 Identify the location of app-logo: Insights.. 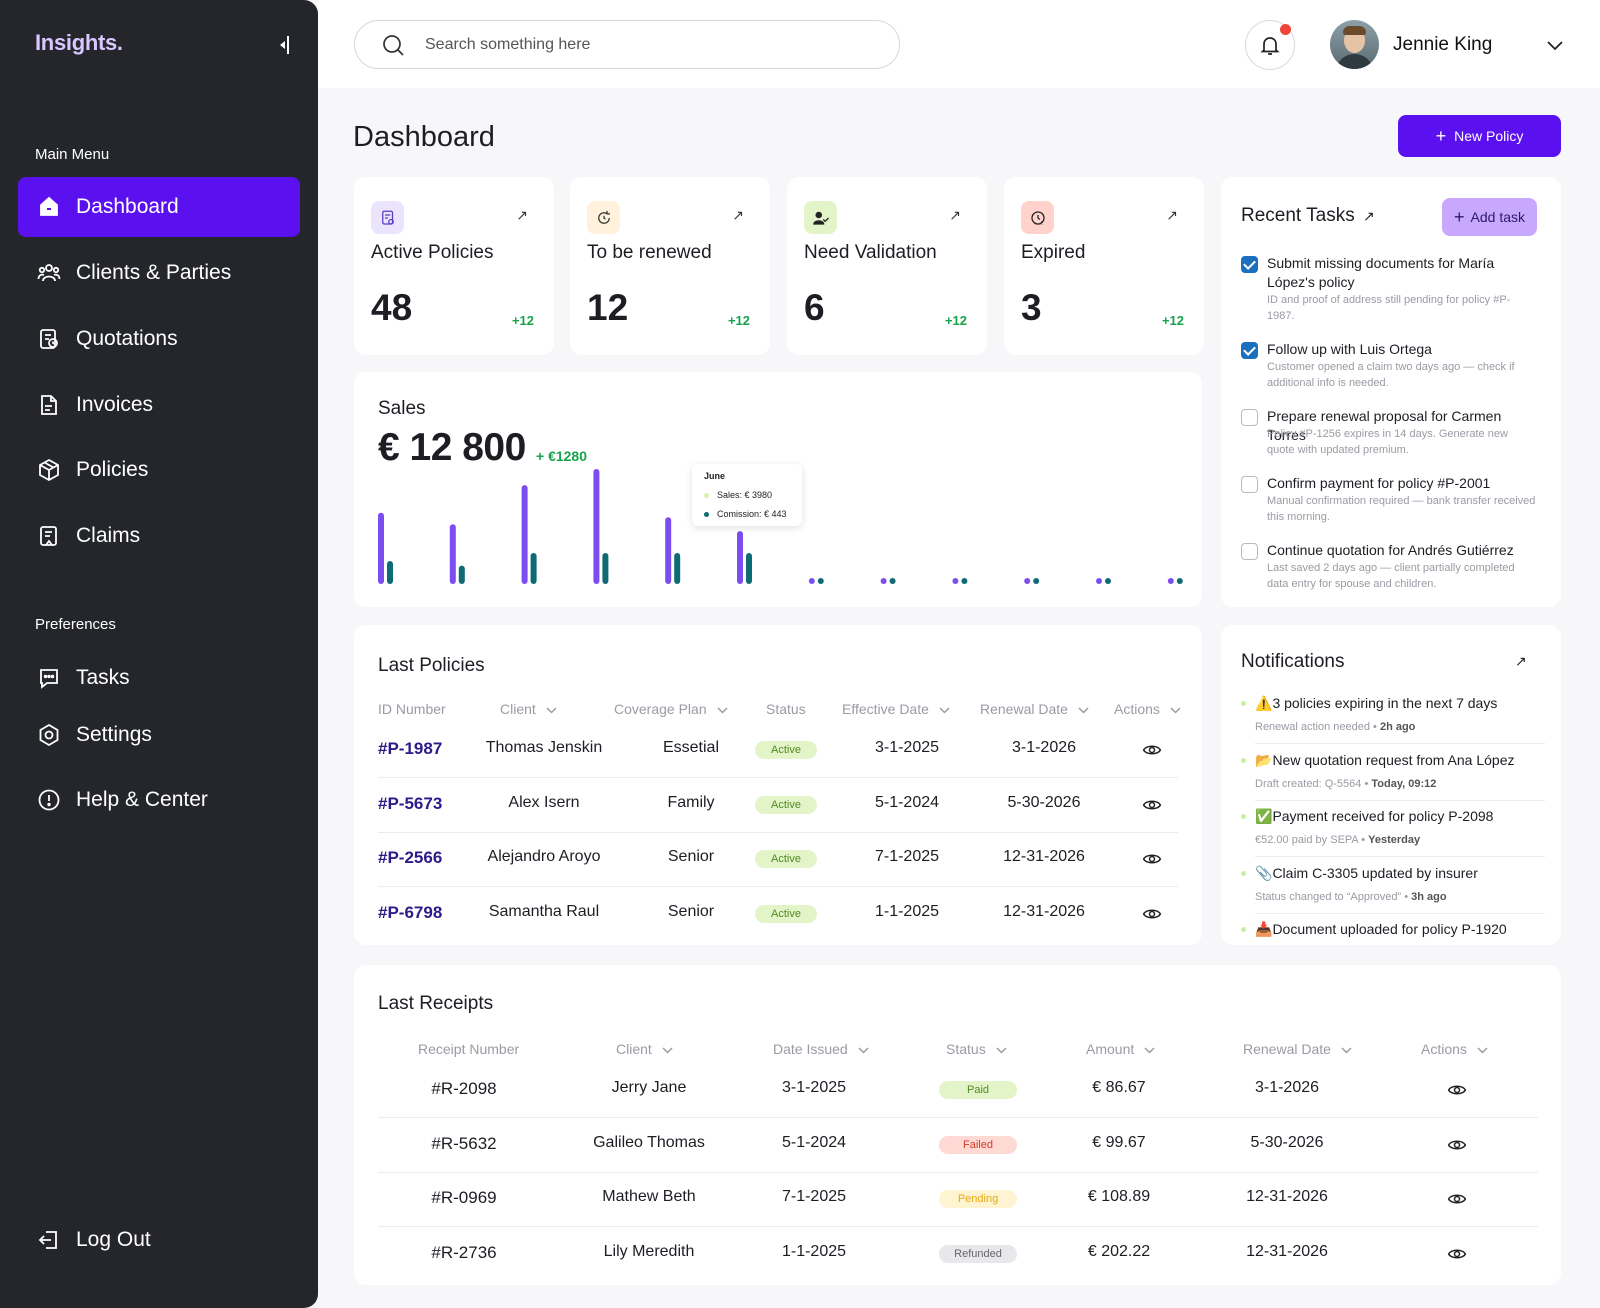
(79, 42).